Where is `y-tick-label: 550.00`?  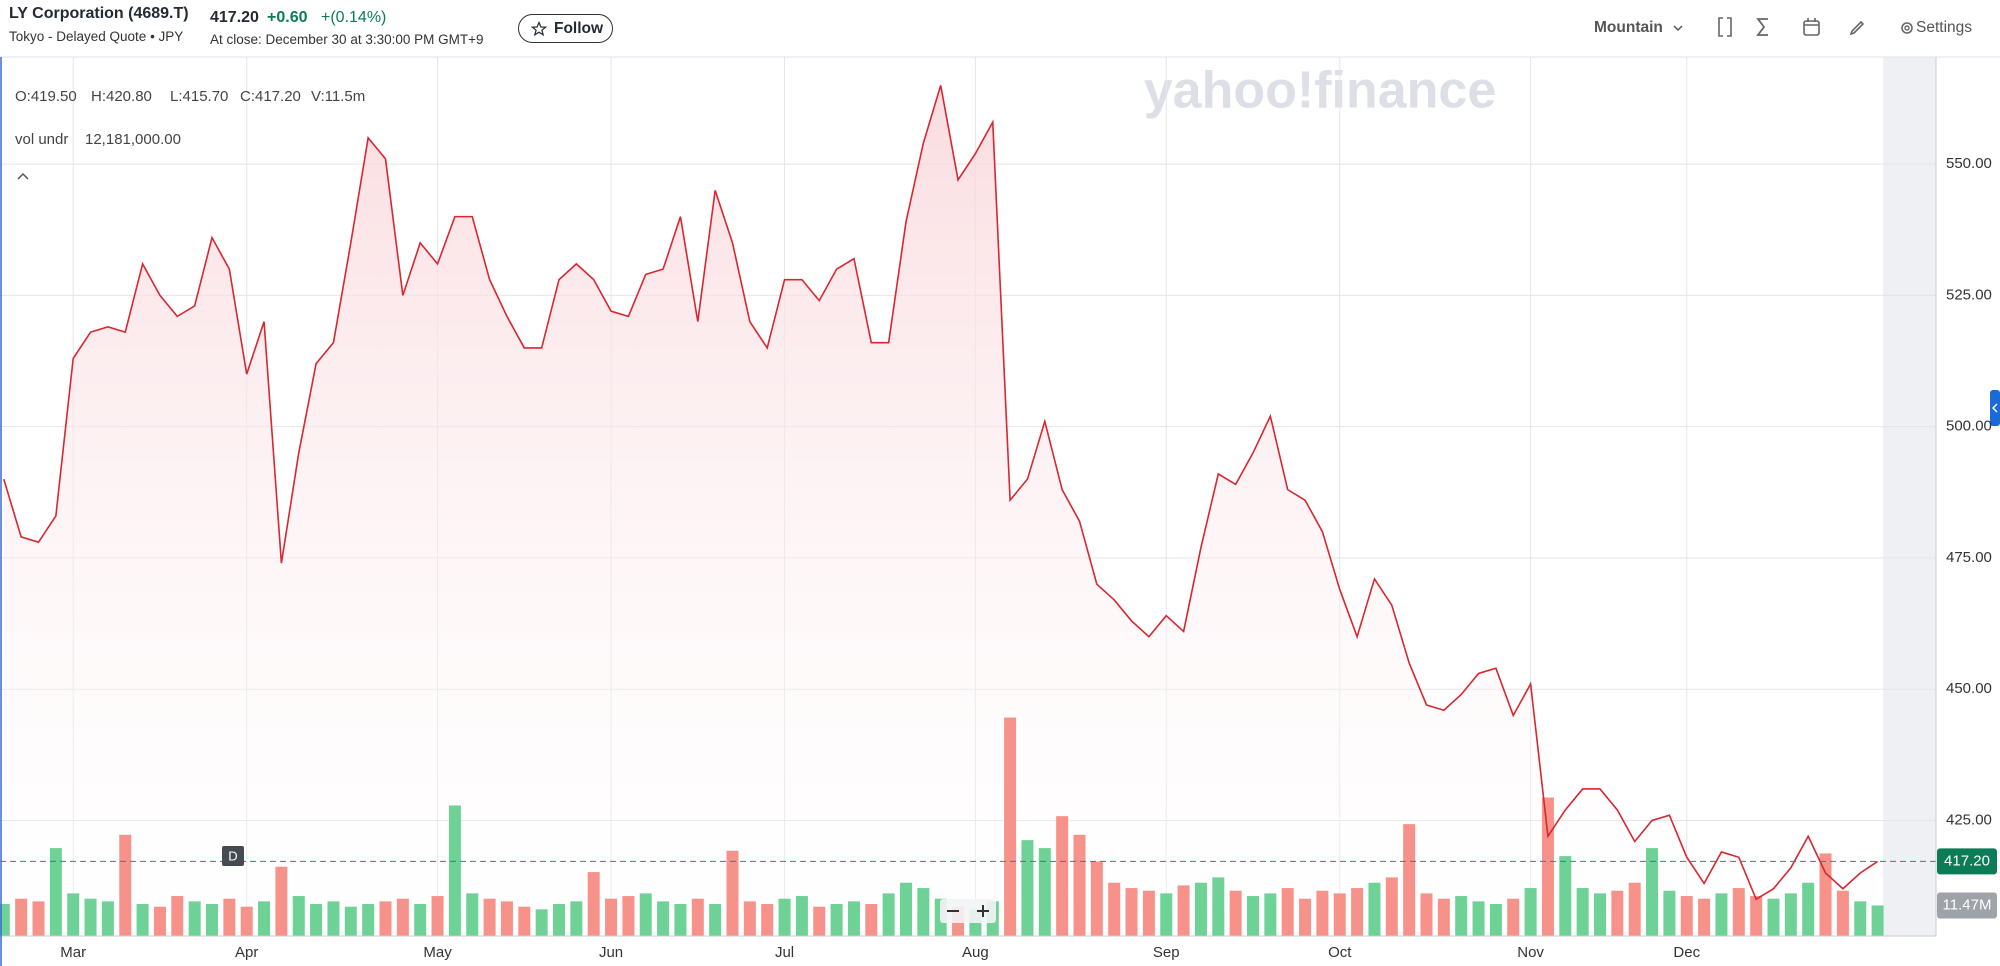
y-tick-label: 550.00 is located at coordinates (1969, 163).